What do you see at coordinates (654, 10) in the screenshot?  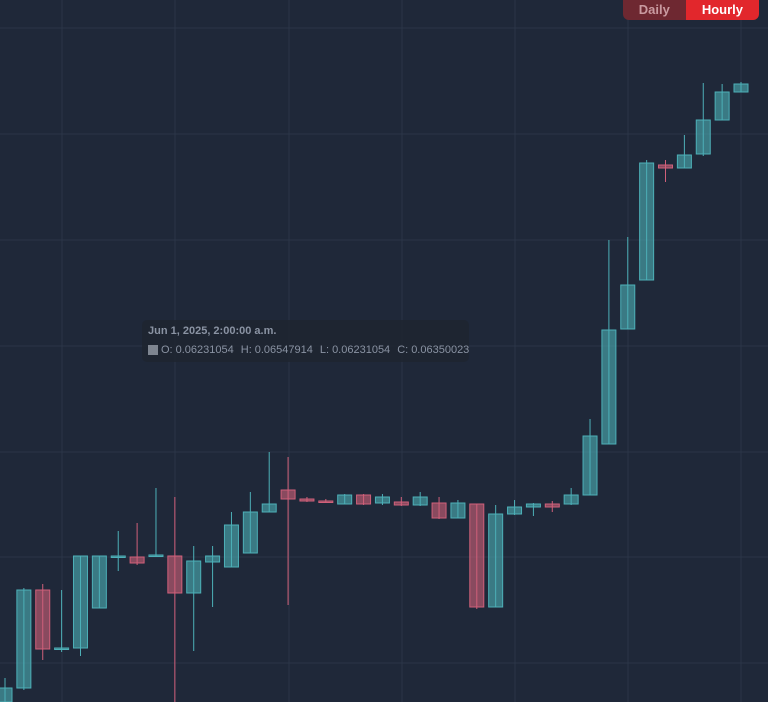 I see `daily-button: Daily` at bounding box center [654, 10].